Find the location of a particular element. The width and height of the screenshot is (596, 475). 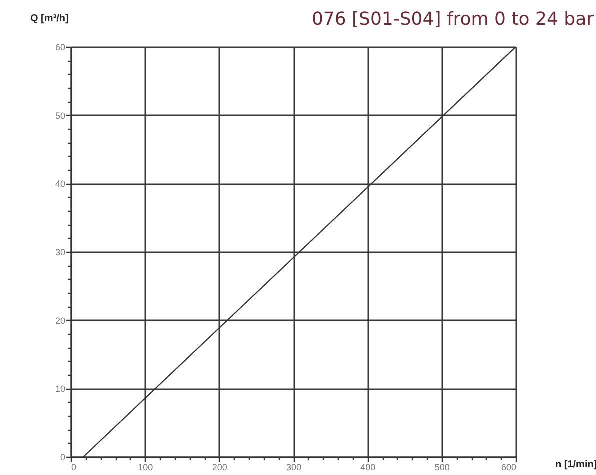

y-tick-label: 20 is located at coordinates (60, 321).